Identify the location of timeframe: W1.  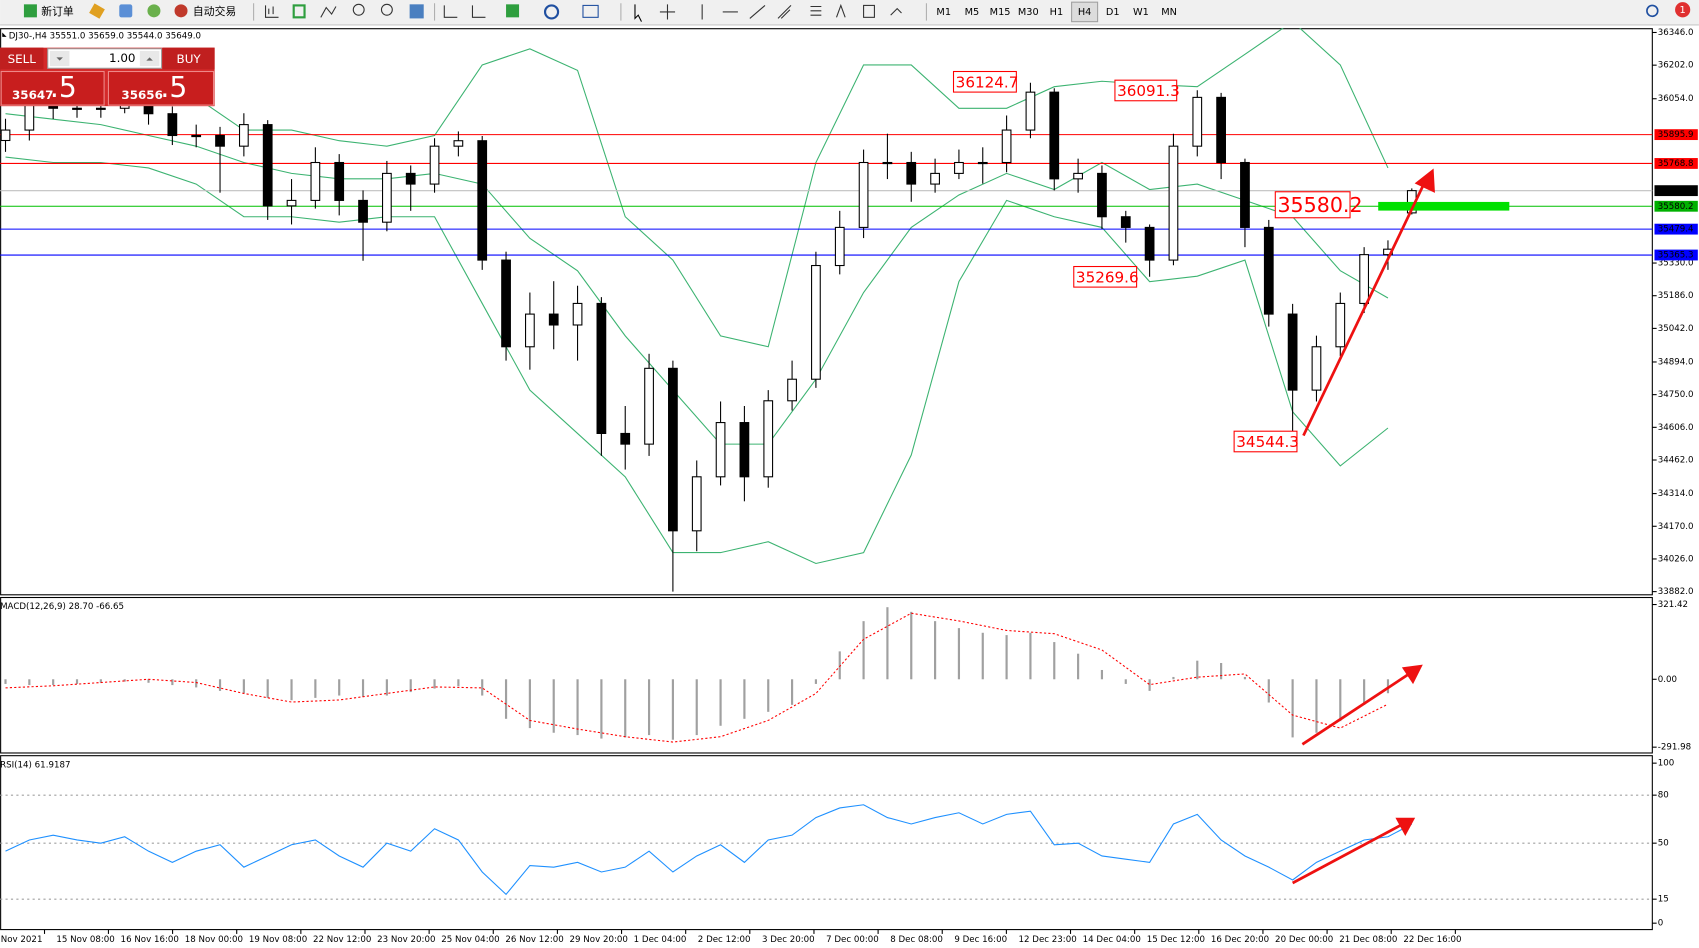
(1141, 12).